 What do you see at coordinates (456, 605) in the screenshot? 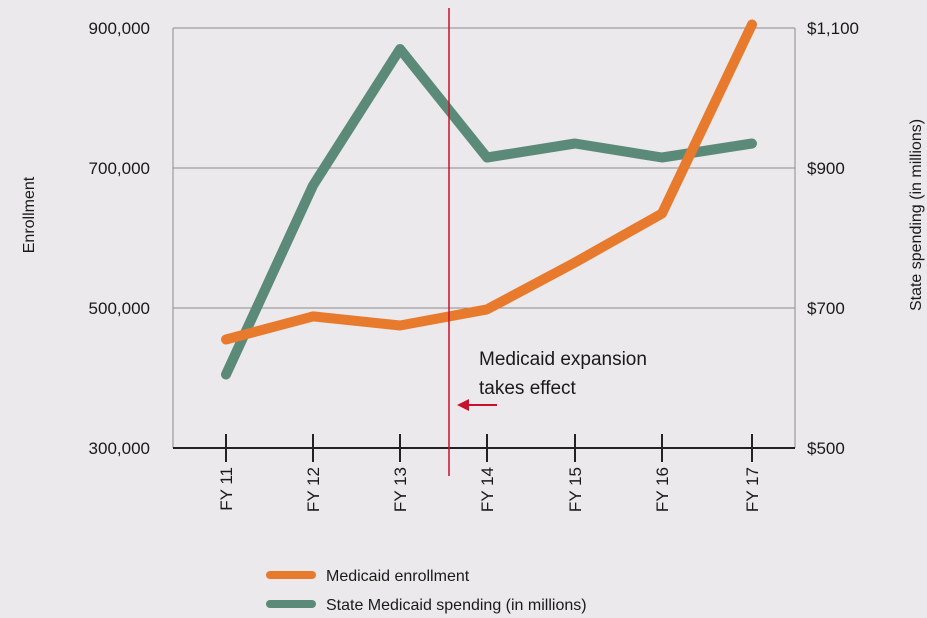
I see `legend-label-spending: State Medicaid spending (in millions)` at bounding box center [456, 605].